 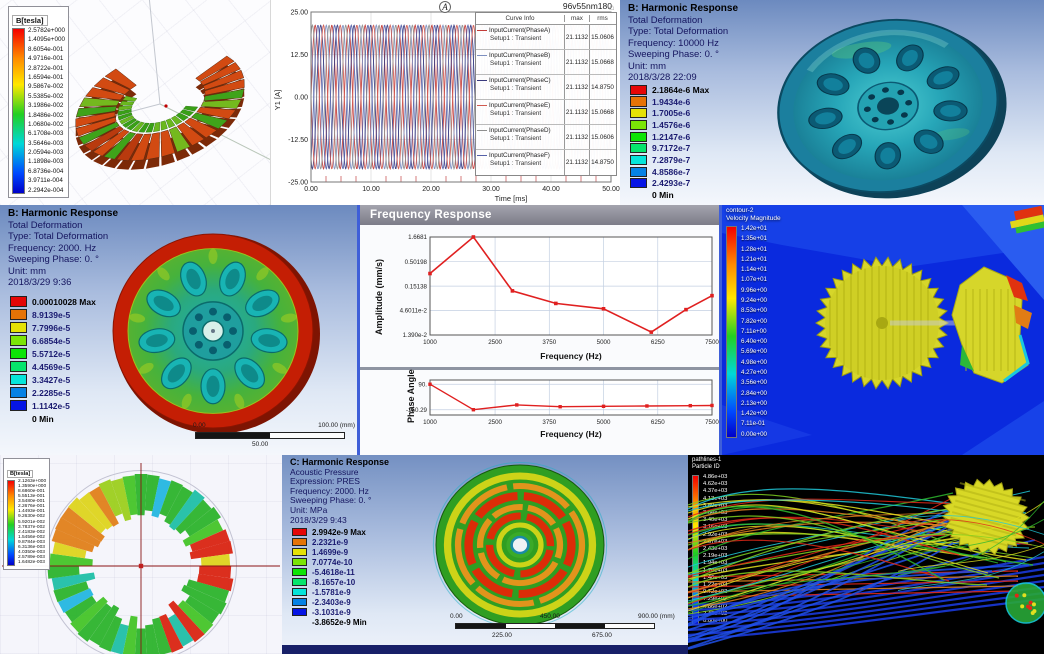 What do you see at coordinates (46, 190) in the screenshot?
I see `legend-value: 2.2942e-004` at bounding box center [46, 190].